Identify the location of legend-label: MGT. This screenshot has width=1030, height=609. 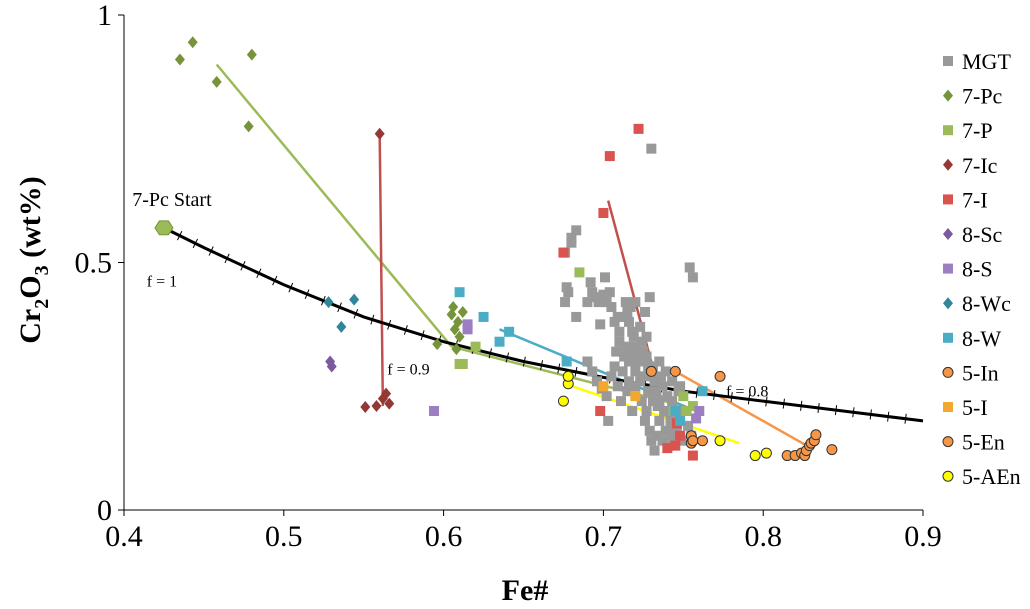
(986, 61).